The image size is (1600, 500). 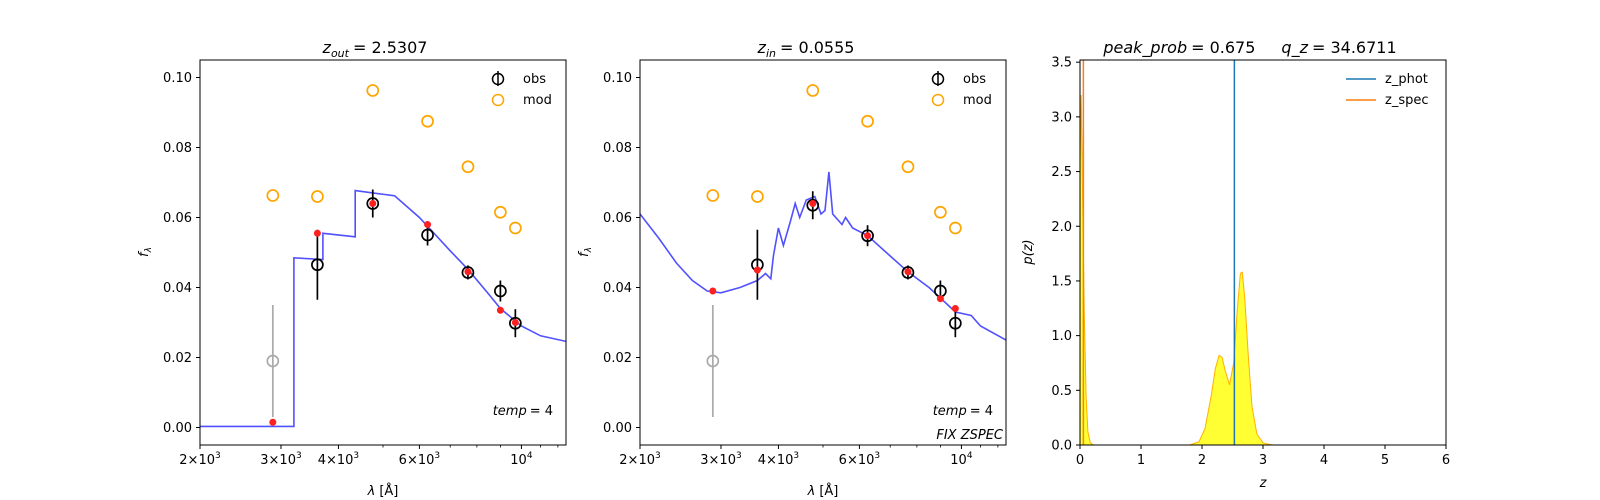 I want to click on legend-entry-z-phot: z_phot, so click(x=1387, y=79).